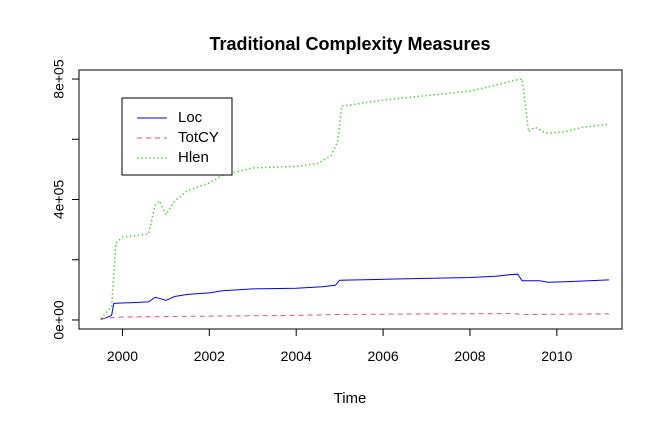 This screenshot has width=660, height=427. What do you see at coordinates (193, 157) in the screenshot?
I see `legend-label: Hlen` at bounding box center [193, 157].